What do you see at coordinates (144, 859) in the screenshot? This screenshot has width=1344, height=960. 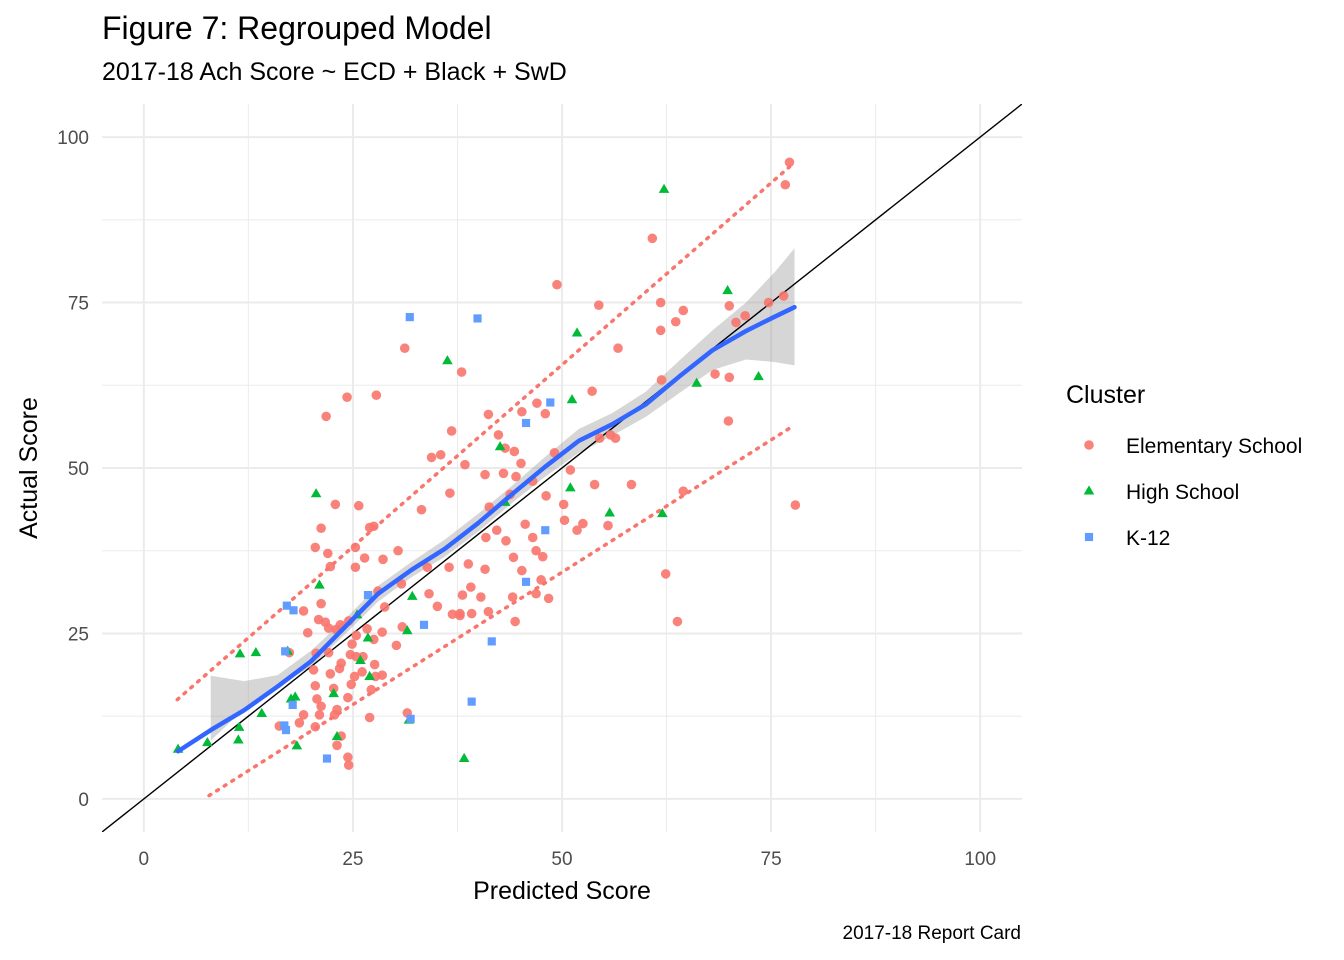 I see `x-tick-label: 0` at bounding box center [144, 859].